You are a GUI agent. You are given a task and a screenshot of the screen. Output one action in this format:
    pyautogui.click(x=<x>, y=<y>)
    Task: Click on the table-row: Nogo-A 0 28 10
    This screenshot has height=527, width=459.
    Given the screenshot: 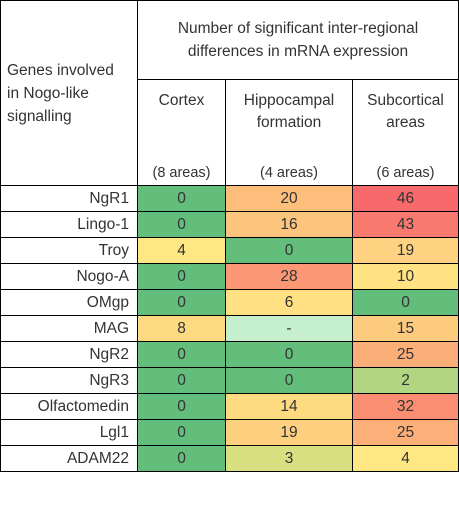 What is the action you would take?
    pyautogui.click(x=229, y=276)
    